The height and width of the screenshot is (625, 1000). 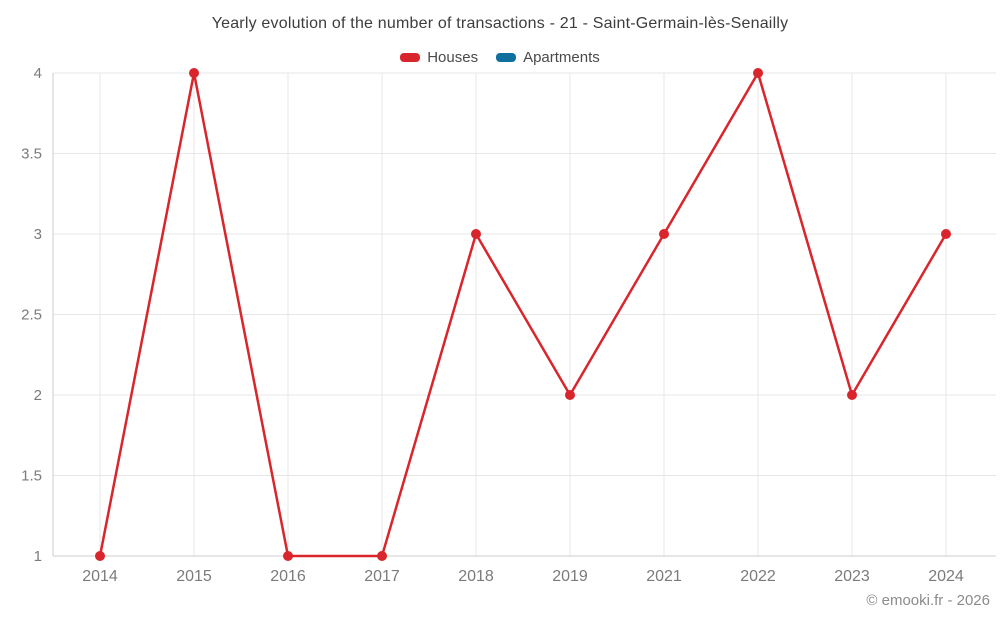 I want to click on x-tick-label: 2016, so click(x=288, y=576).